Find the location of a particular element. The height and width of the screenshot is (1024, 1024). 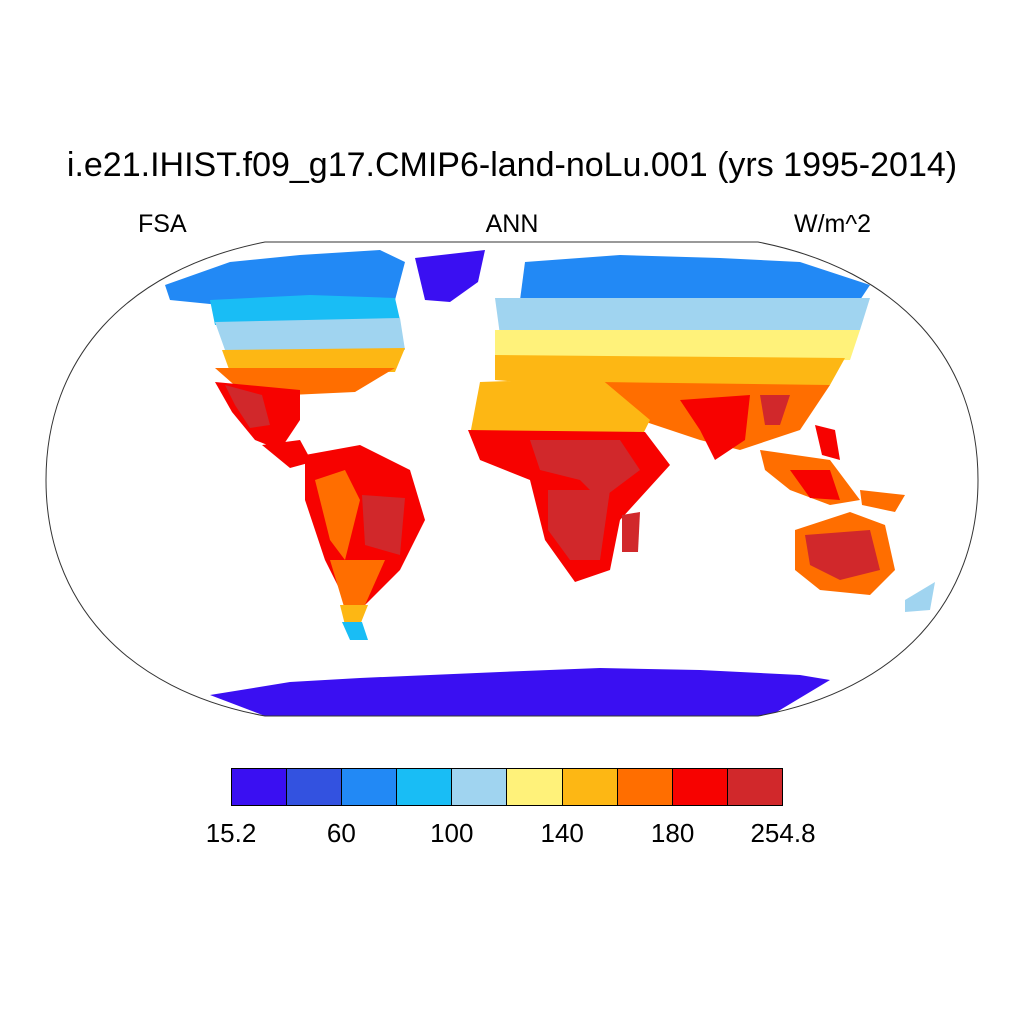

south-america-region is located at coordinates (365, 542).